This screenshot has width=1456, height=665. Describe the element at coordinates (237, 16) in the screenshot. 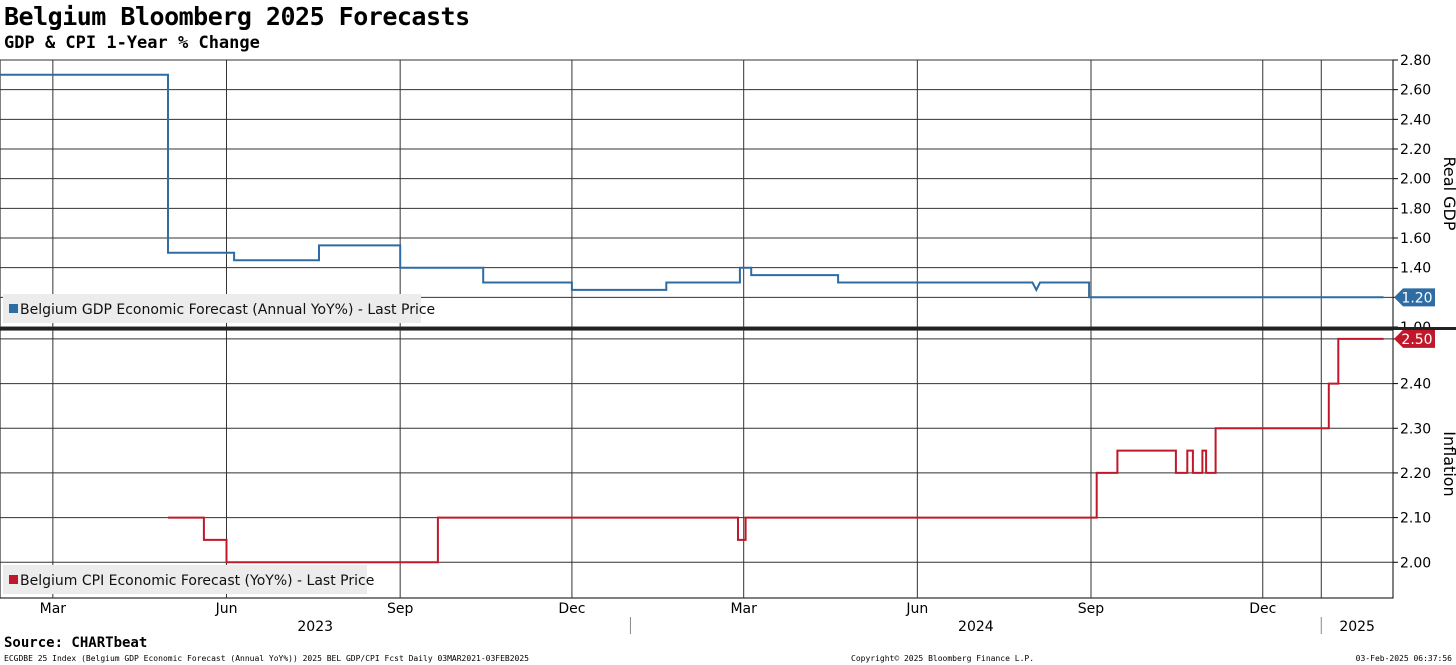

I see `chart-title: Belgium Bloomberg 2025 Forecasts` at that location.